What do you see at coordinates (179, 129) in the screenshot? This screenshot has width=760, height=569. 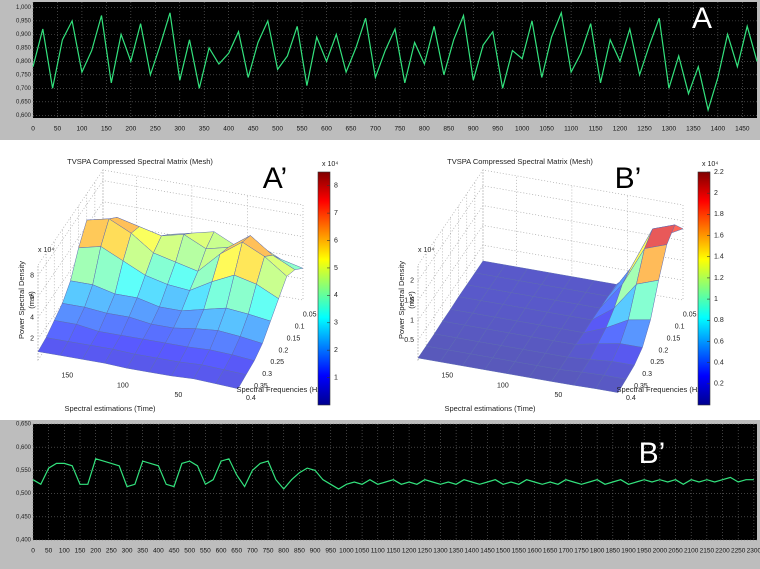 I see `x-tick-label: 300` at bounding box center [179, 129].